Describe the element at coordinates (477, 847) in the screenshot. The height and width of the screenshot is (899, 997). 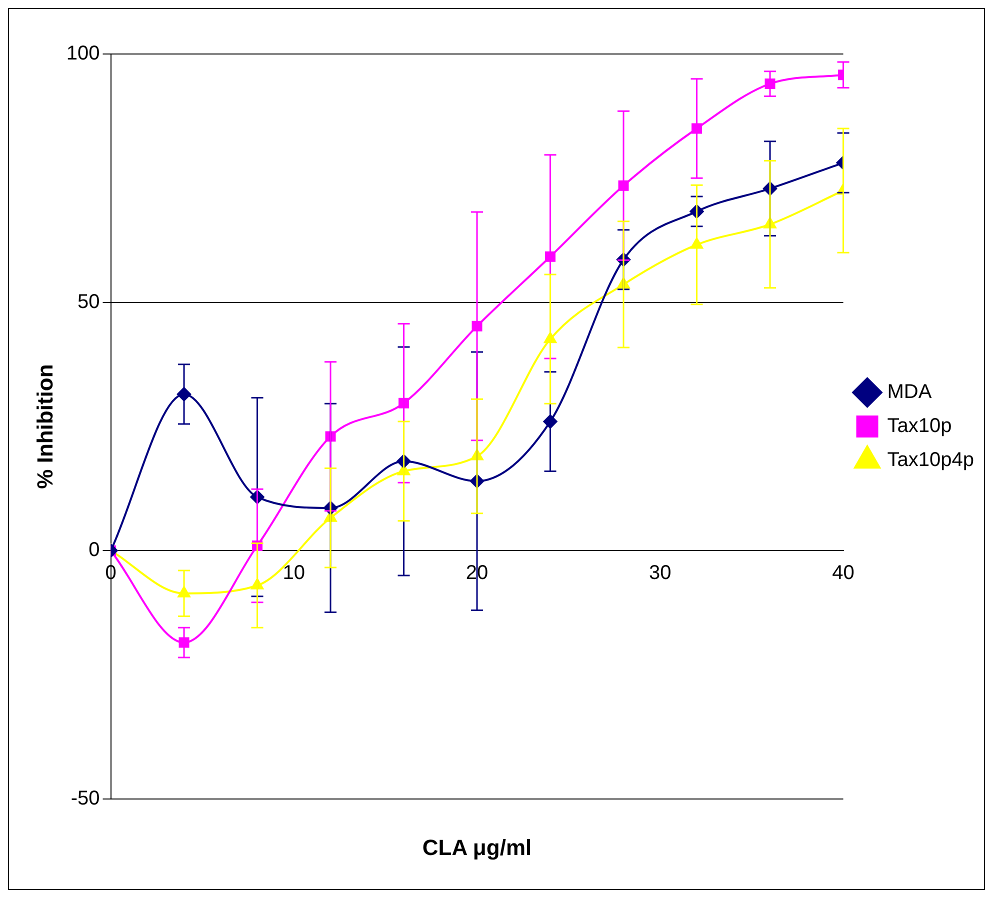
I see `x-axis-title: CLA μg/ml` at that location.